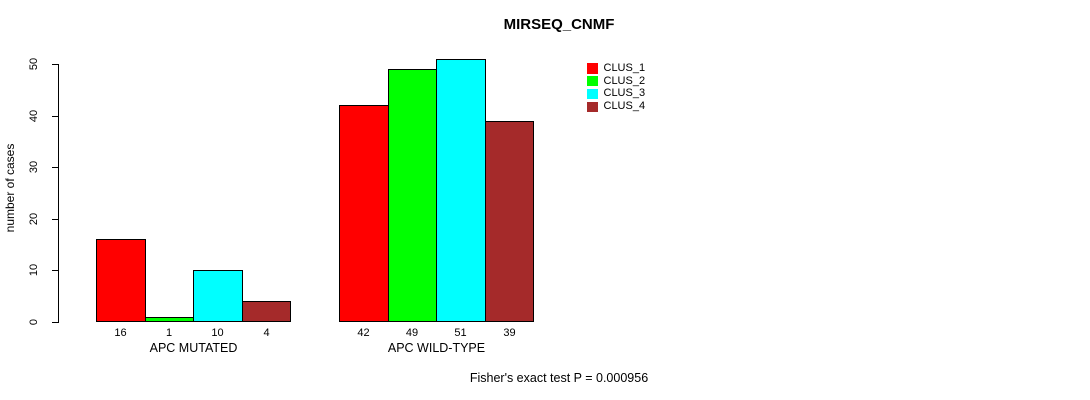 Image resolution: width=1090 pixels, height=400 pixels. I want to click on bar-clus_2-apc-mutated, so click(169, 319).